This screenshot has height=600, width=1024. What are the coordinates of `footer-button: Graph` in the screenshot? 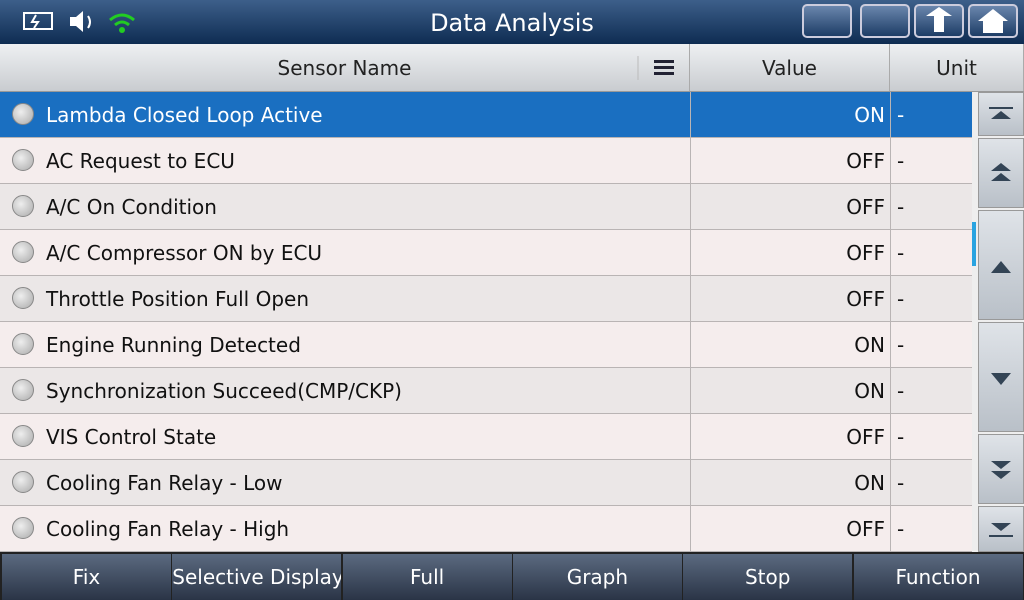 It's located at (597, 577).